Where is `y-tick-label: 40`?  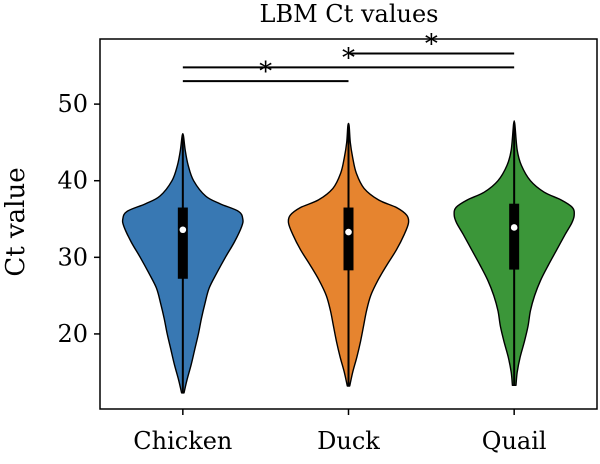
y-tick-label: 40 is located at coordinates (72, 181).